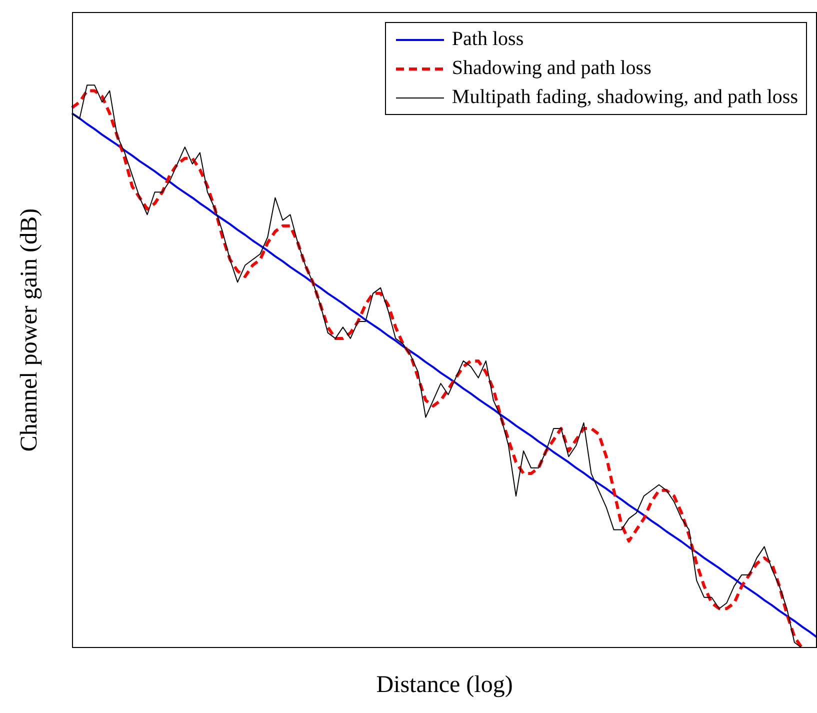 This screenshot has height=713, width=817. Describe the element at coordinates (30, 330) in the screenshot. I see `y-axis-title: Channel power gain (dB)` at that location.